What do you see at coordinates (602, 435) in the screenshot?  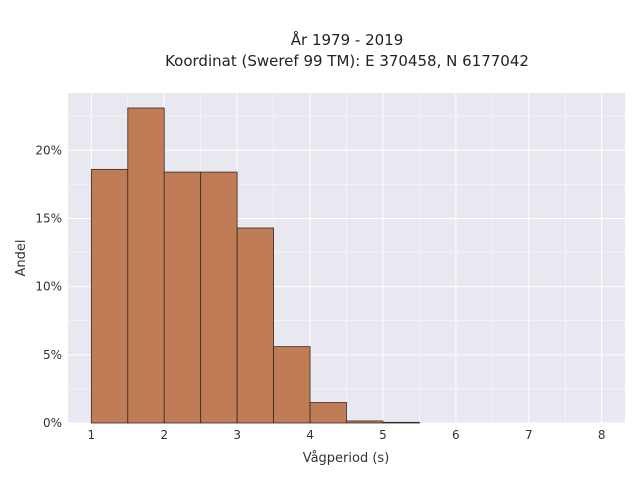 I see `x-tick-label: 8` at bounding box center [602, 435].